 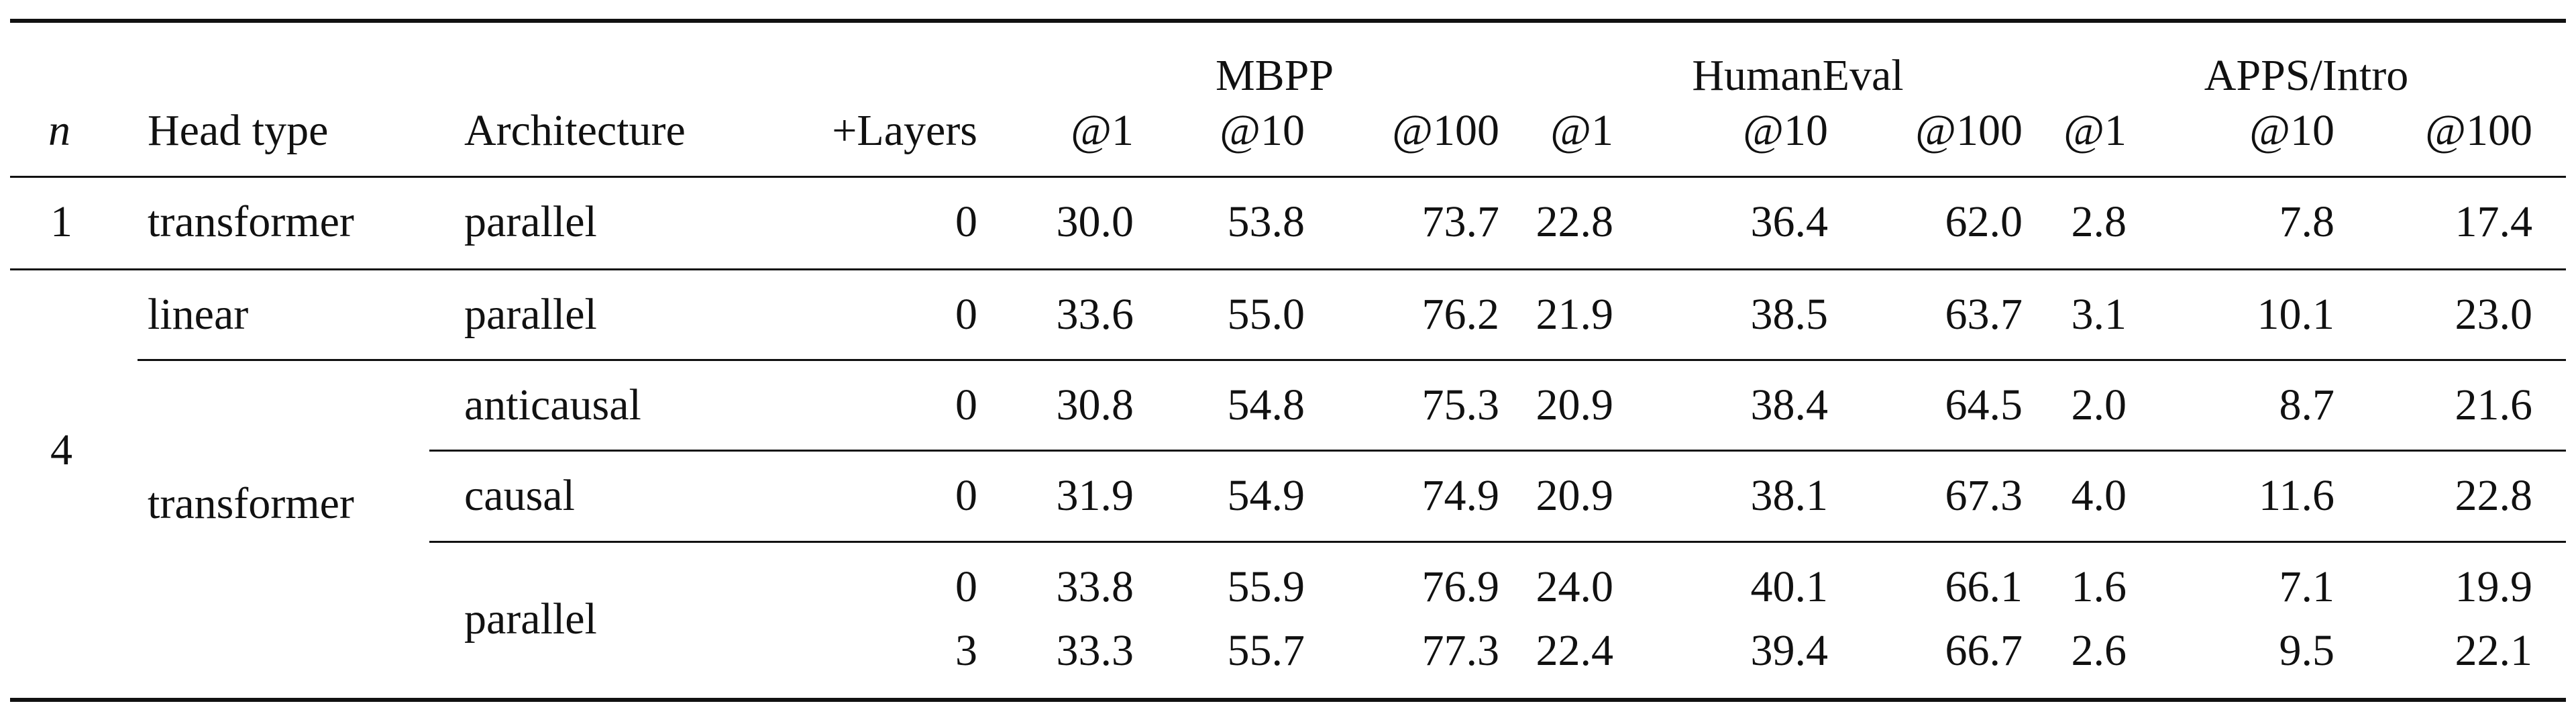 I want to click on metric-cell: 67.3, so click(x=1984, y=495).